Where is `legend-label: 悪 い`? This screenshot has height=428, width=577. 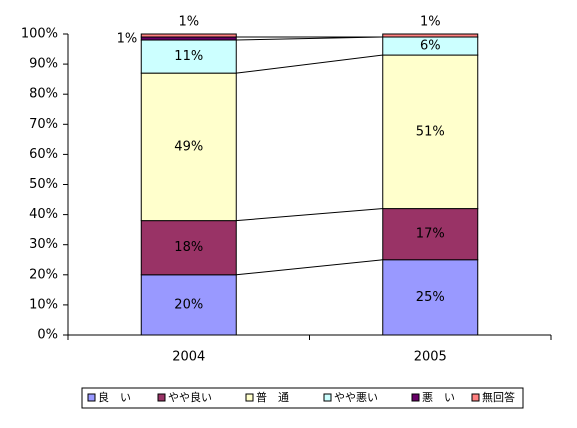 legend-label: 悪 い is located at coordinates (438, 397).